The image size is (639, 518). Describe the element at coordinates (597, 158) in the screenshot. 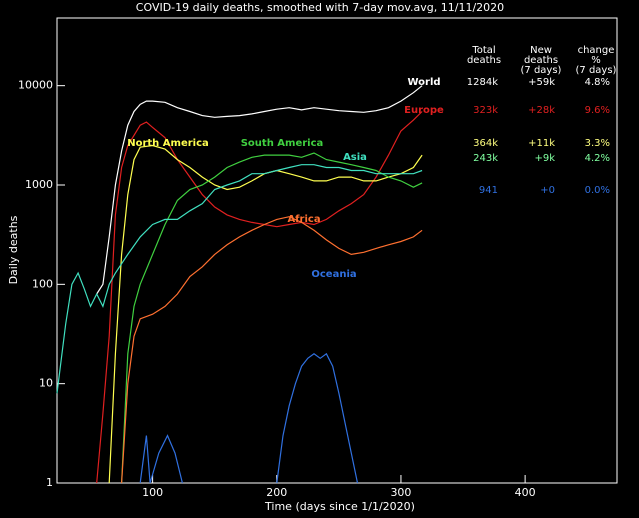

I see `table-cell: 4.2%` at that location.